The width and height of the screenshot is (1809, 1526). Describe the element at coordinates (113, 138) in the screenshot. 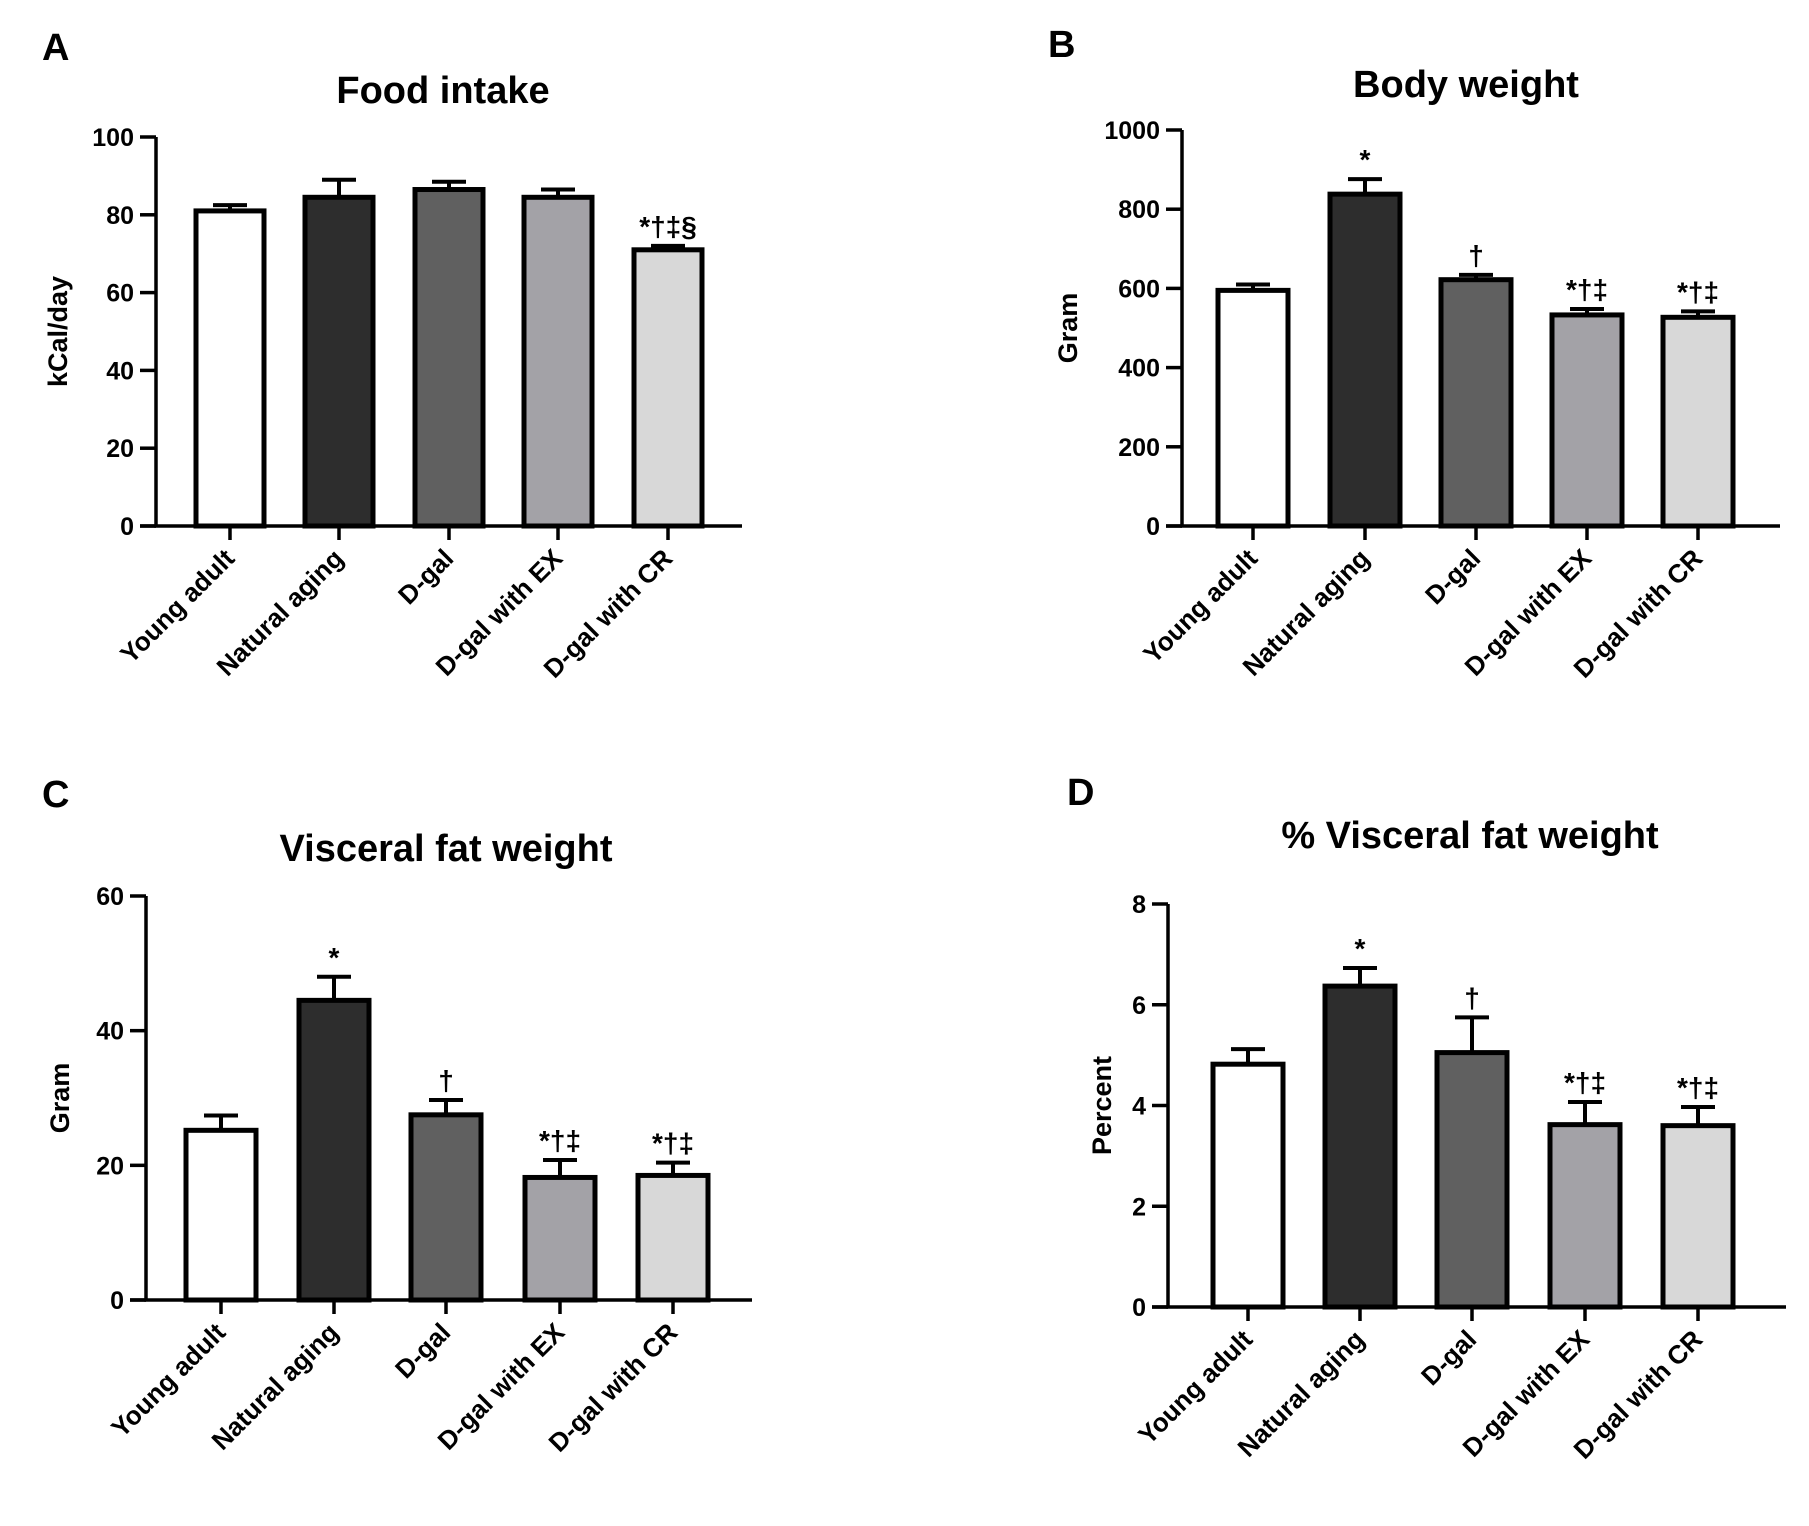

I see `y-tick-label: 100` at that location.